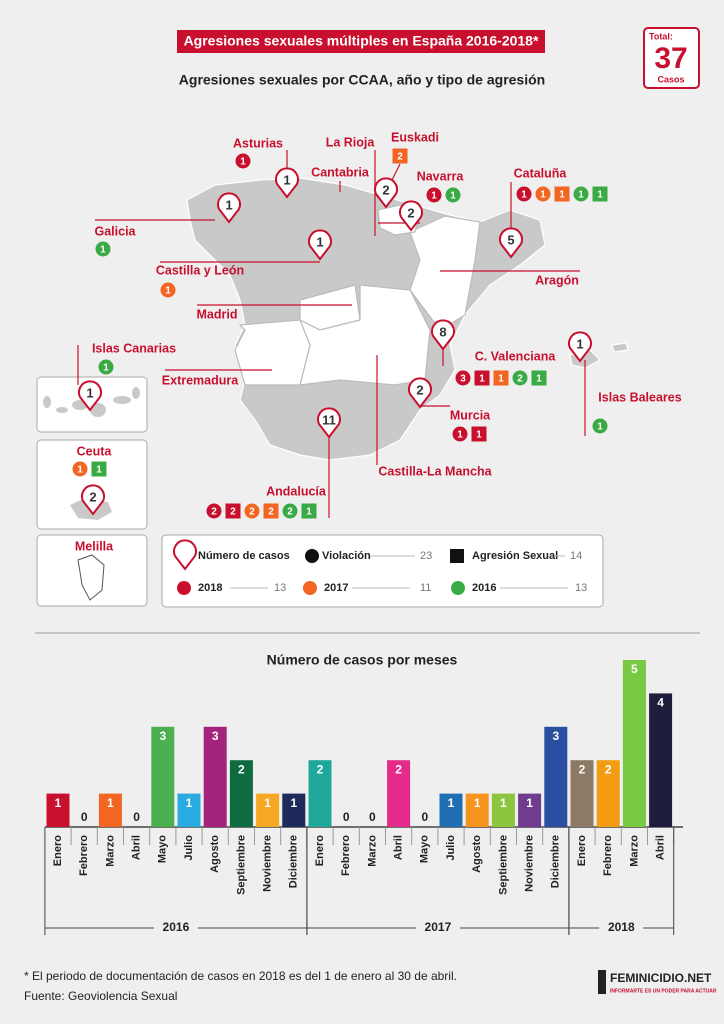  Describe the element at coordinates (442, 331) in the screenshot. I see `pin-count: 8` at that location.